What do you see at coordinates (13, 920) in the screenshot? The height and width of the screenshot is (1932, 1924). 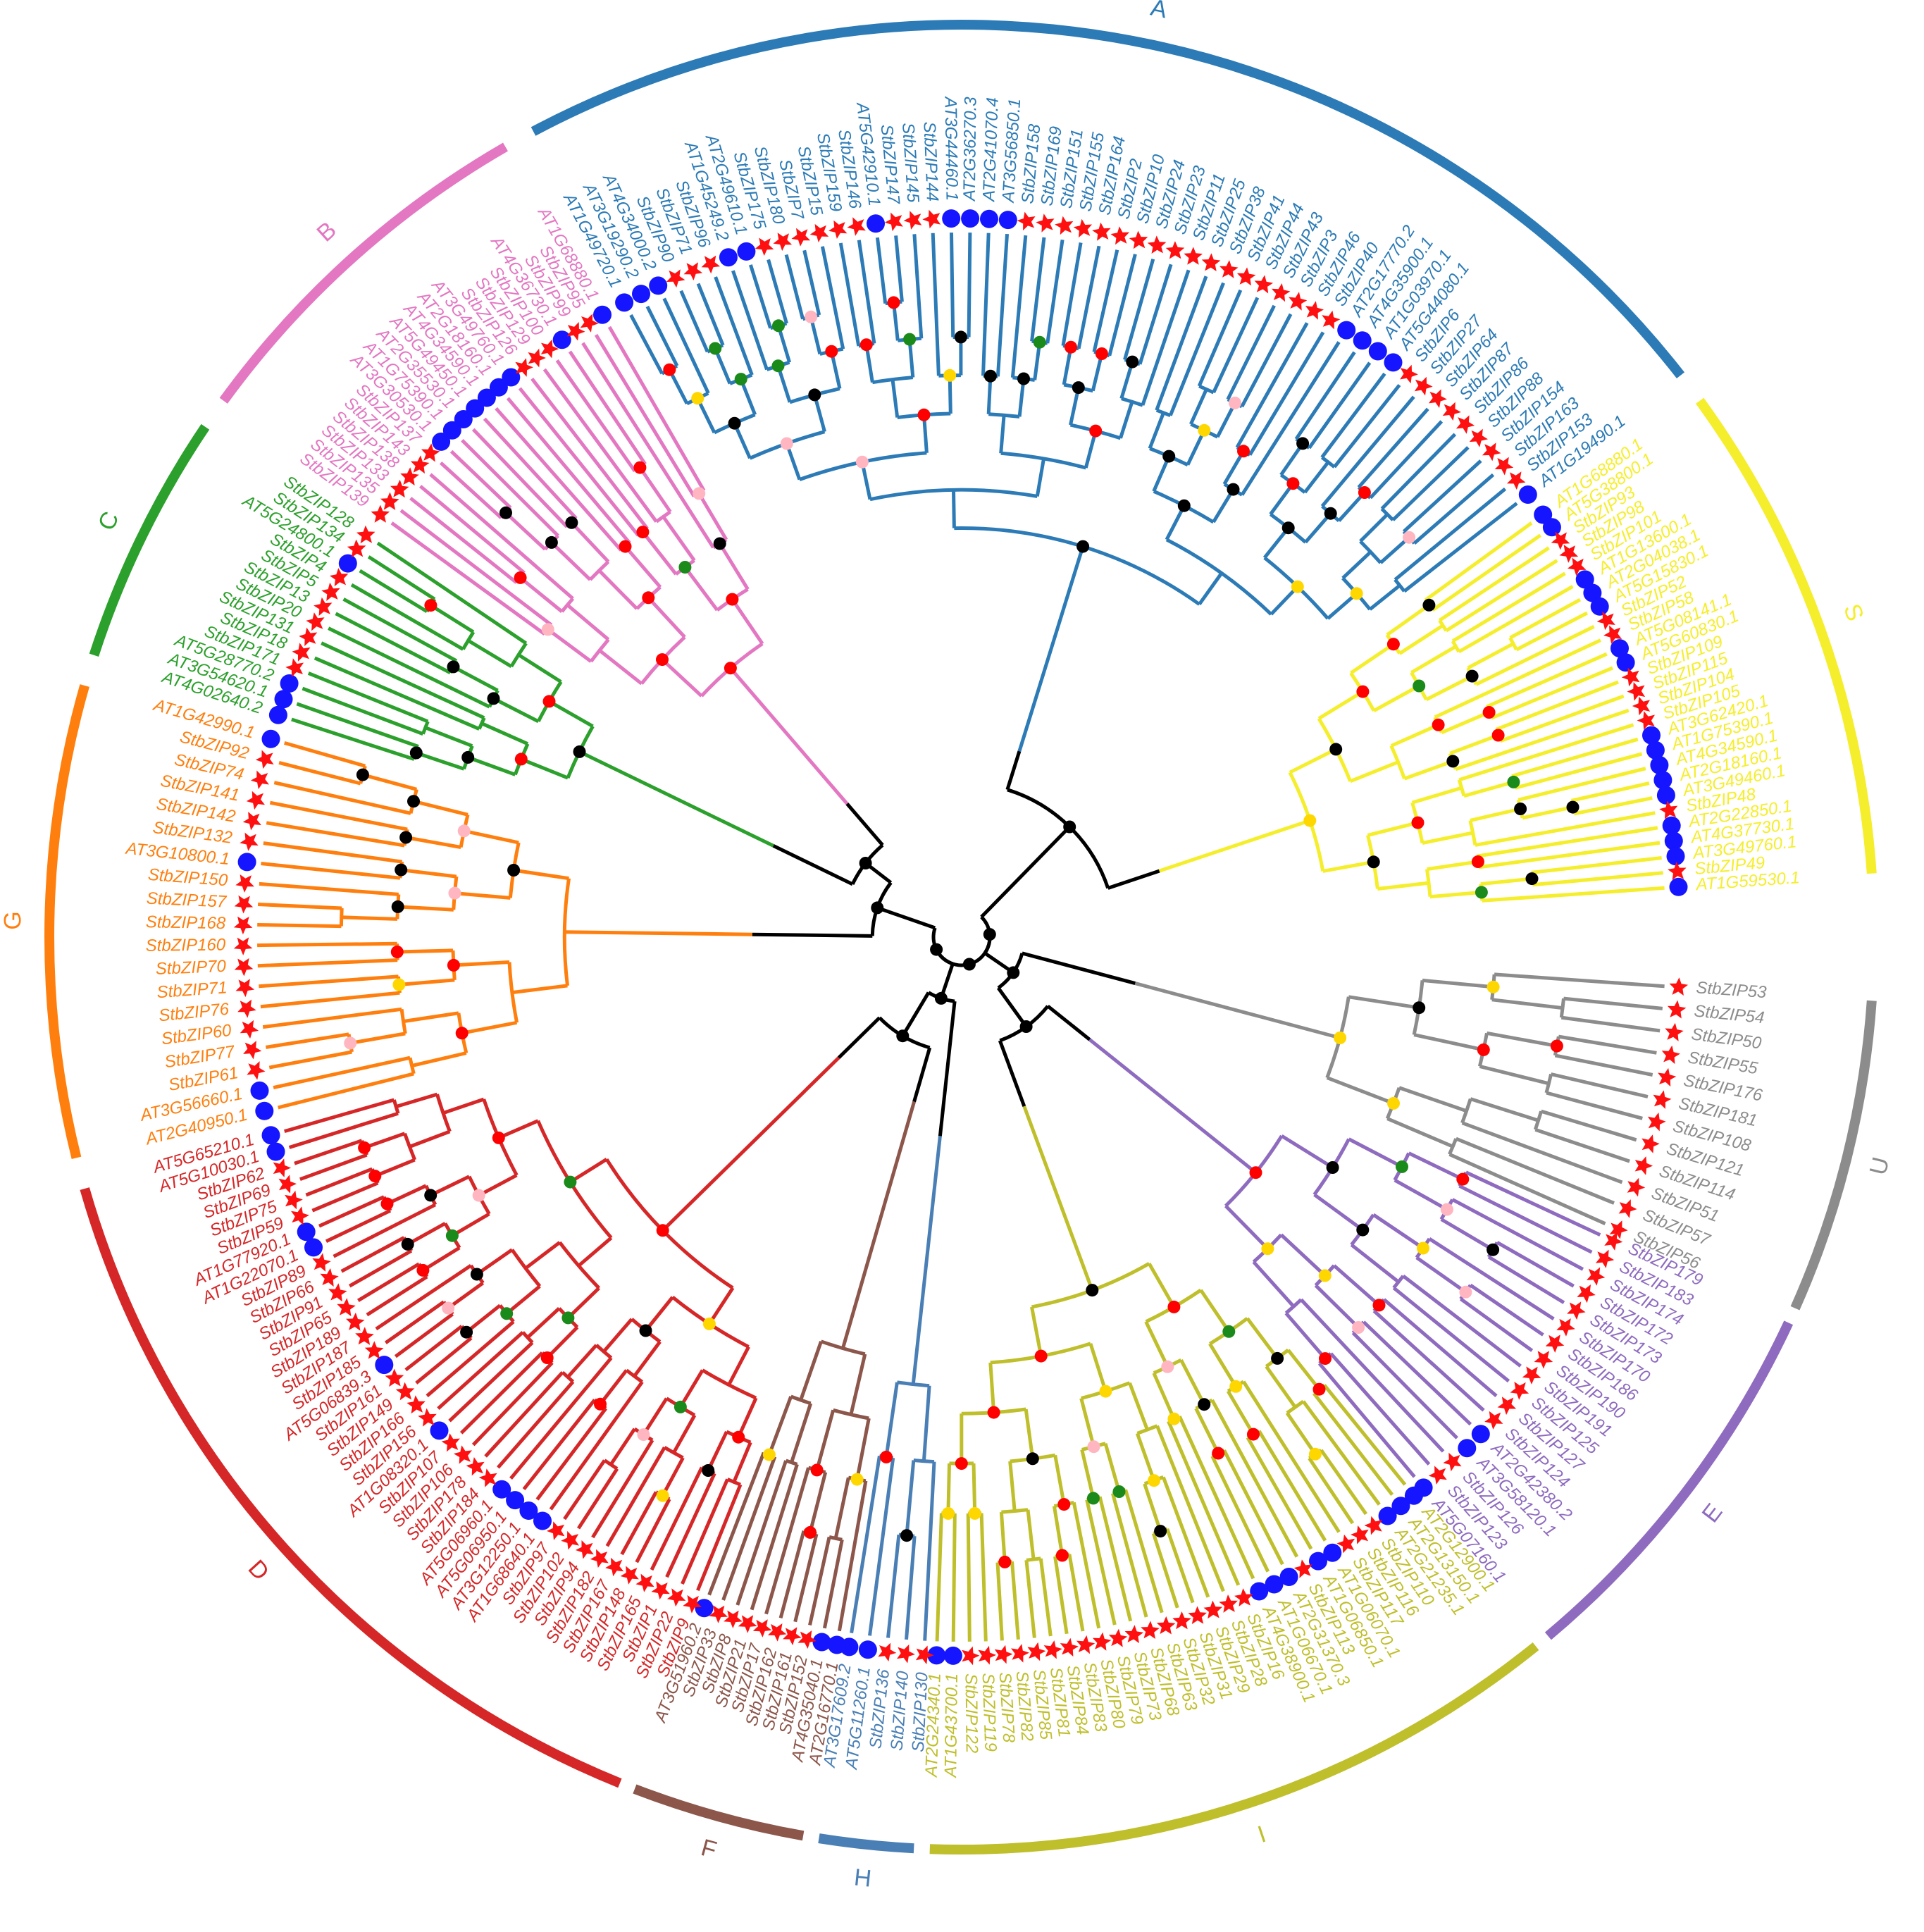 I see `clade-label-G: G` at bounding box center [13, 920].